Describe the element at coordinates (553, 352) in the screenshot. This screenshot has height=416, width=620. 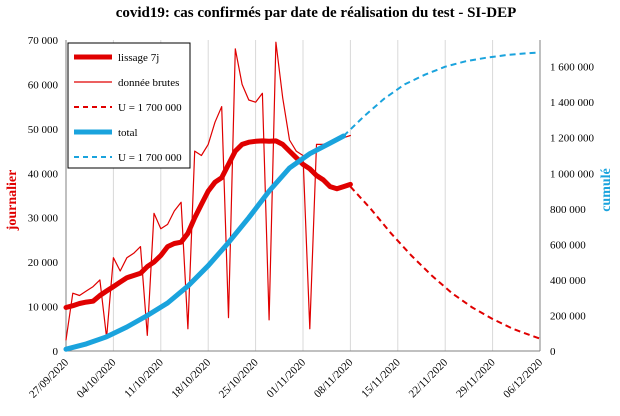
I see `y-right-tick-label: 0` at that location.